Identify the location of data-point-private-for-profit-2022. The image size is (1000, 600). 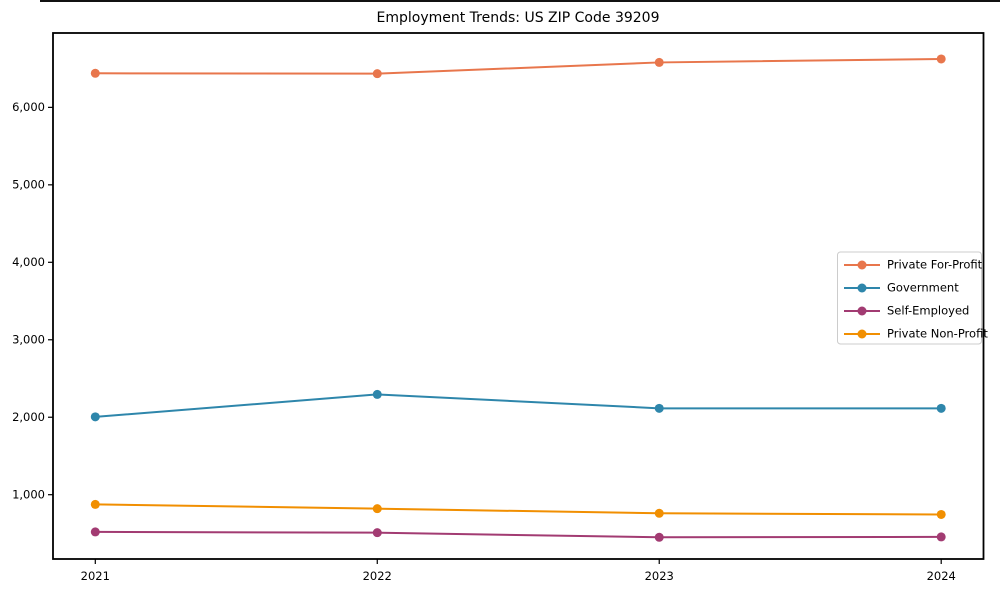
(377, 74).